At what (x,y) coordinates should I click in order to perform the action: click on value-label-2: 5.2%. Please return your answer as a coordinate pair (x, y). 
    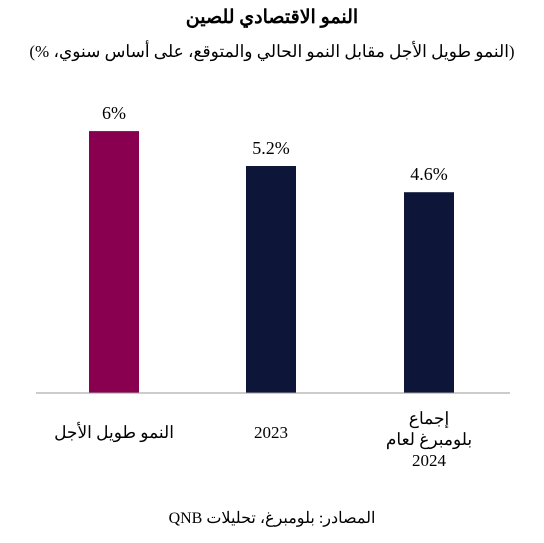
    Looking at the image, I should click on (271, 148).